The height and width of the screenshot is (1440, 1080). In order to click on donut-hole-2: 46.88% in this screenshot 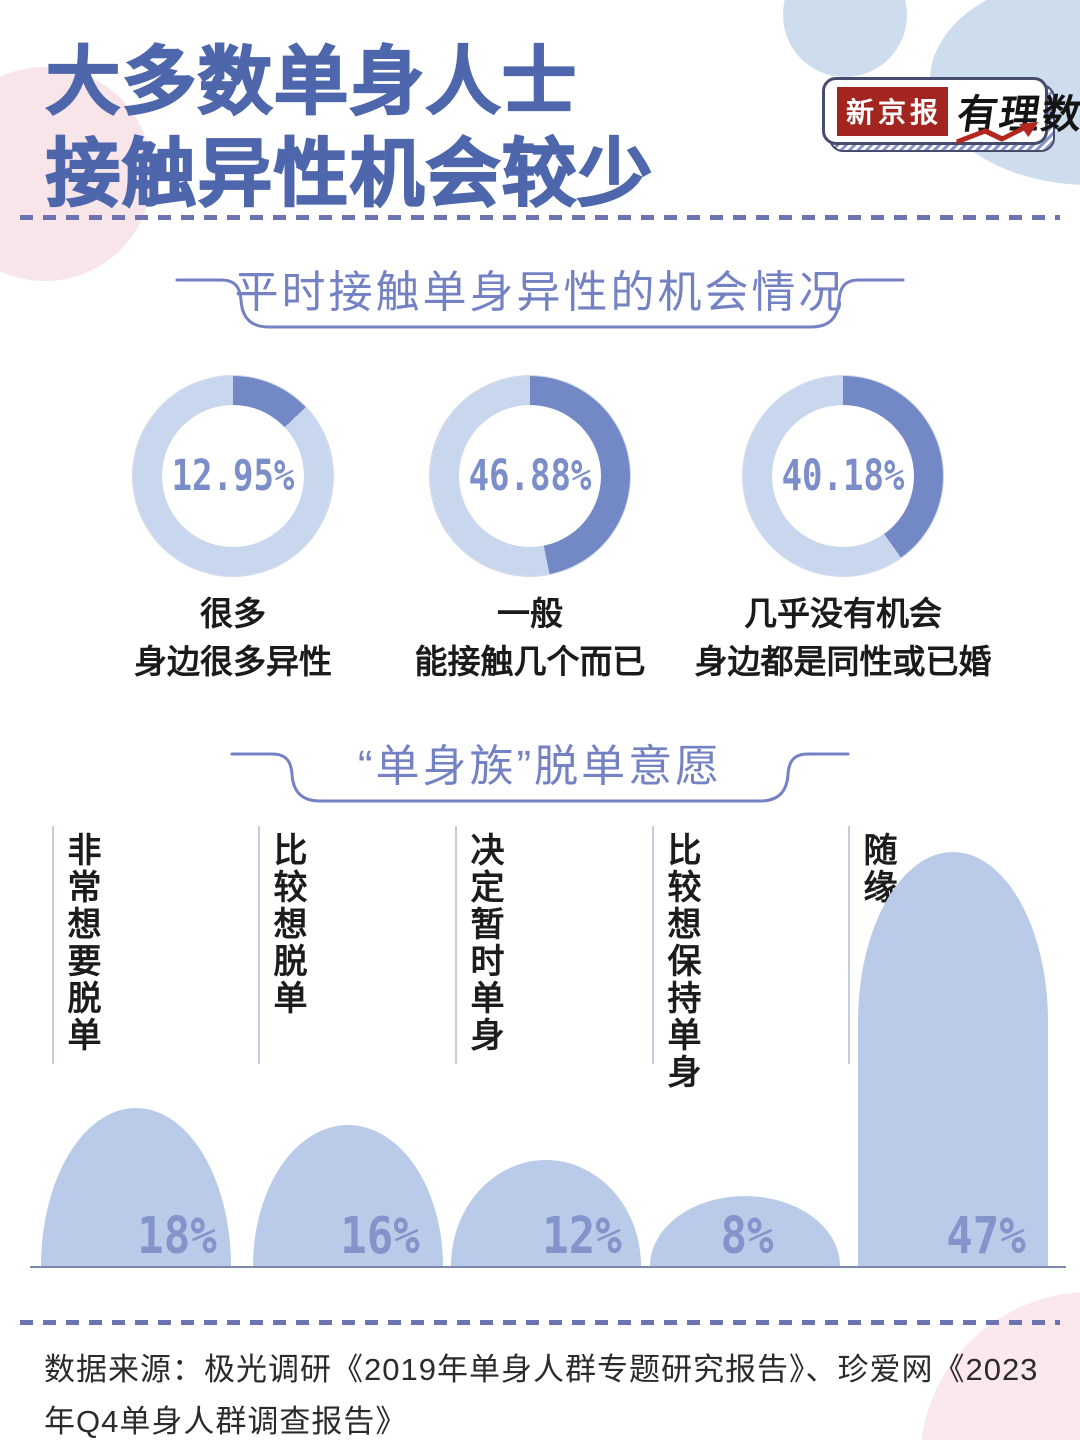, I will do `click(530, 476)`.